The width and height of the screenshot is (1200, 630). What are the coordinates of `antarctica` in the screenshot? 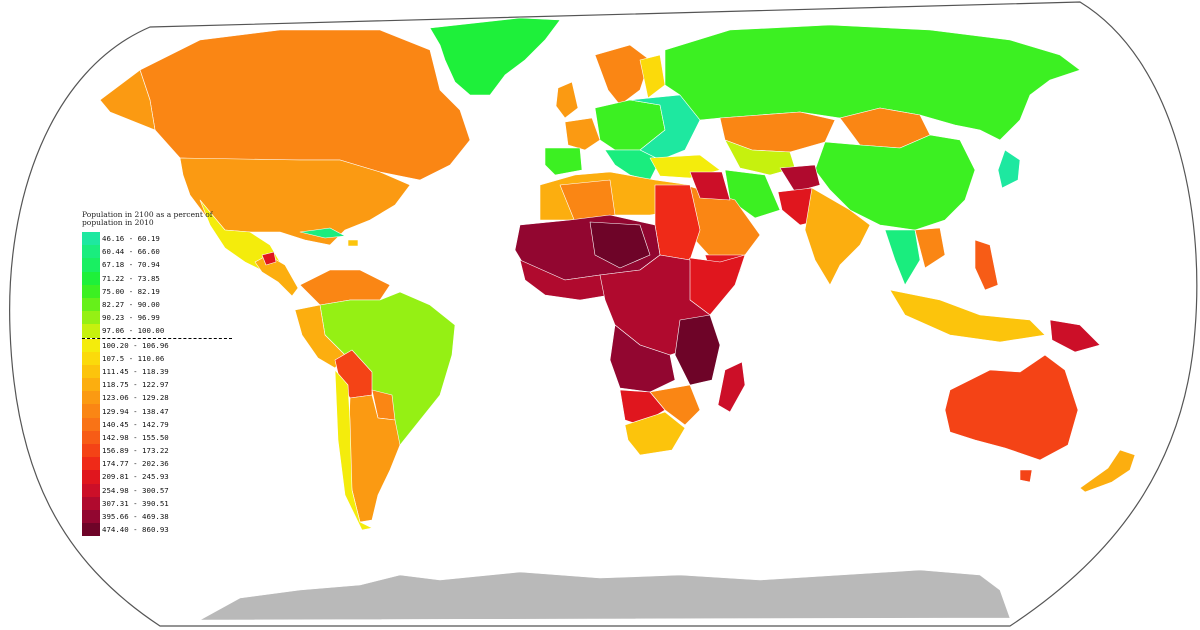 It's located at (605, 595).